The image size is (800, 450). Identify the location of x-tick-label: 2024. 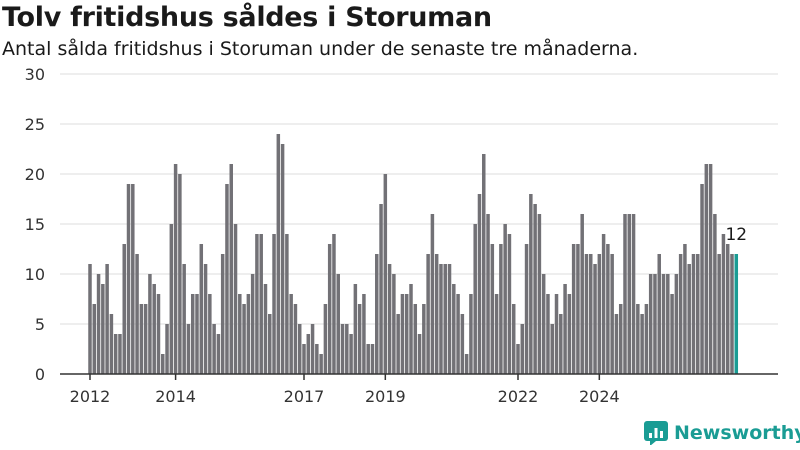
(599, 396).